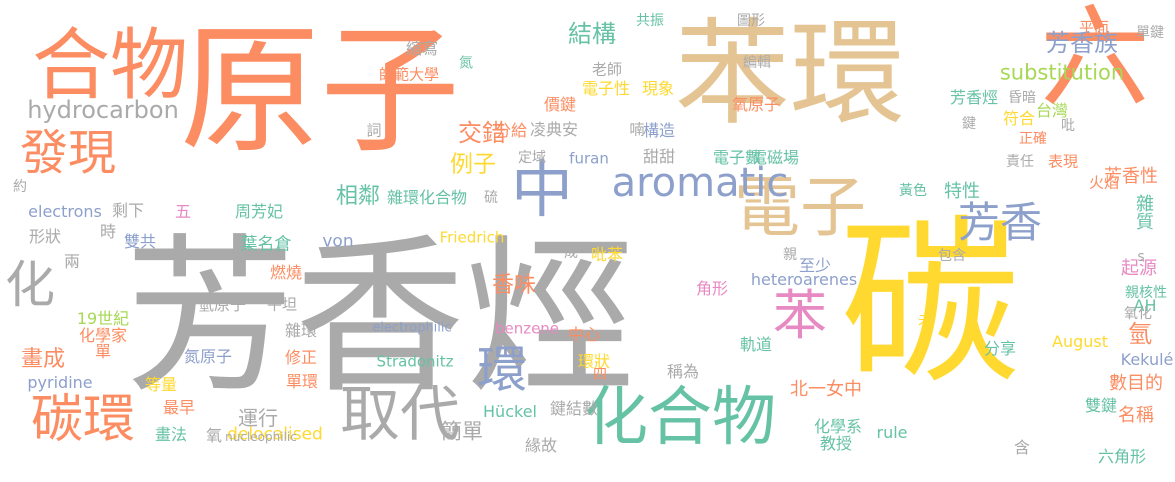 This screenshot has width=1175, height=482. I want to click on word-19: 芳香族, so click(1082, 43).